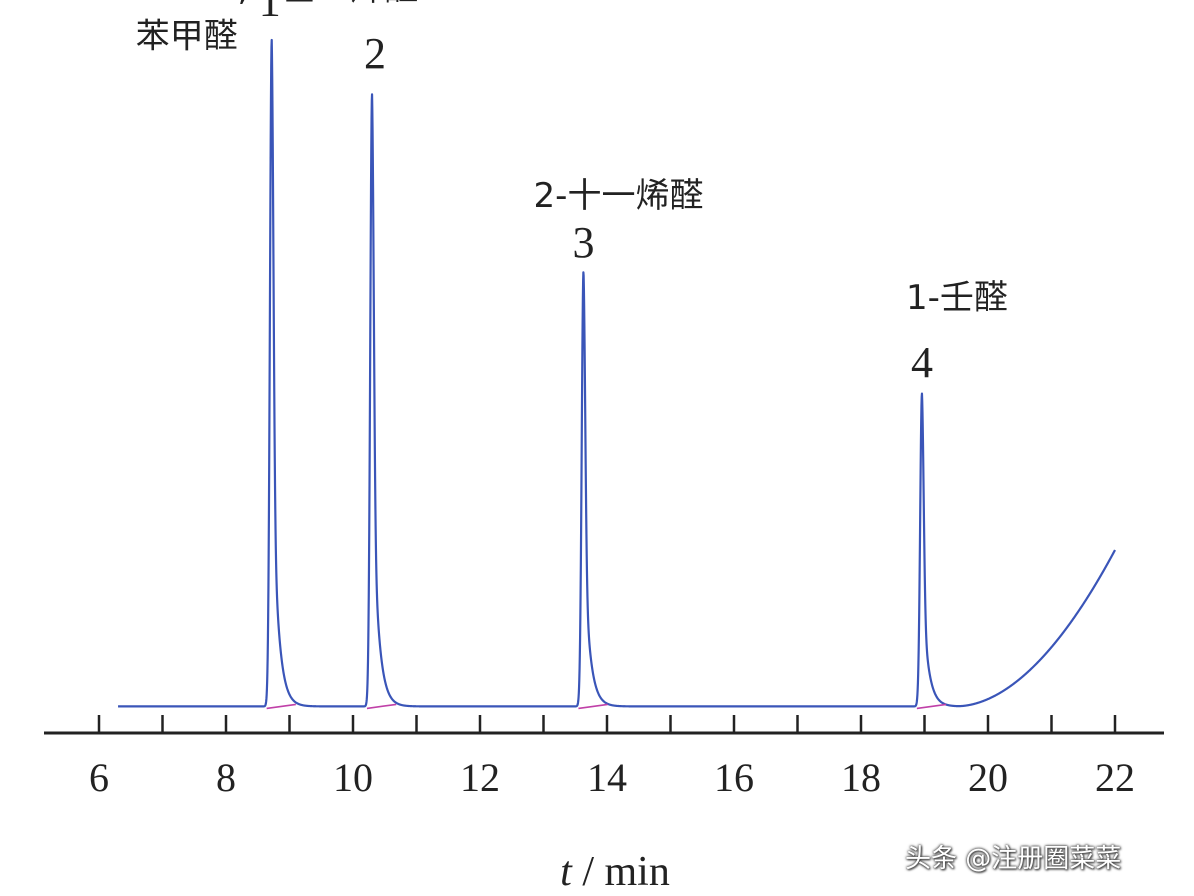 Image resolution: width=1194 pixels, height=896 pixels. I want to click on watermark-text: 头条 @注册圈菜菜, so click(1013, 859).